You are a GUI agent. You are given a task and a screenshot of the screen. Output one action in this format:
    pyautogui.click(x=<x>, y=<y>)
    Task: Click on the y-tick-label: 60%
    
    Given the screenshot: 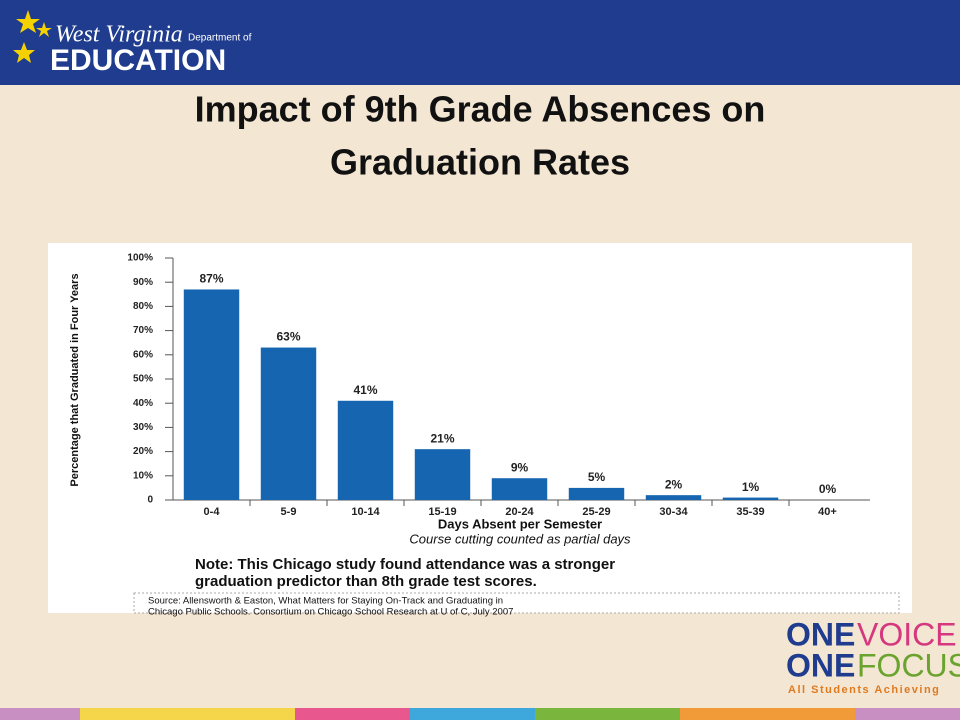 What is the action you would take?
    pyautogui.click(x=143, y=354)
    